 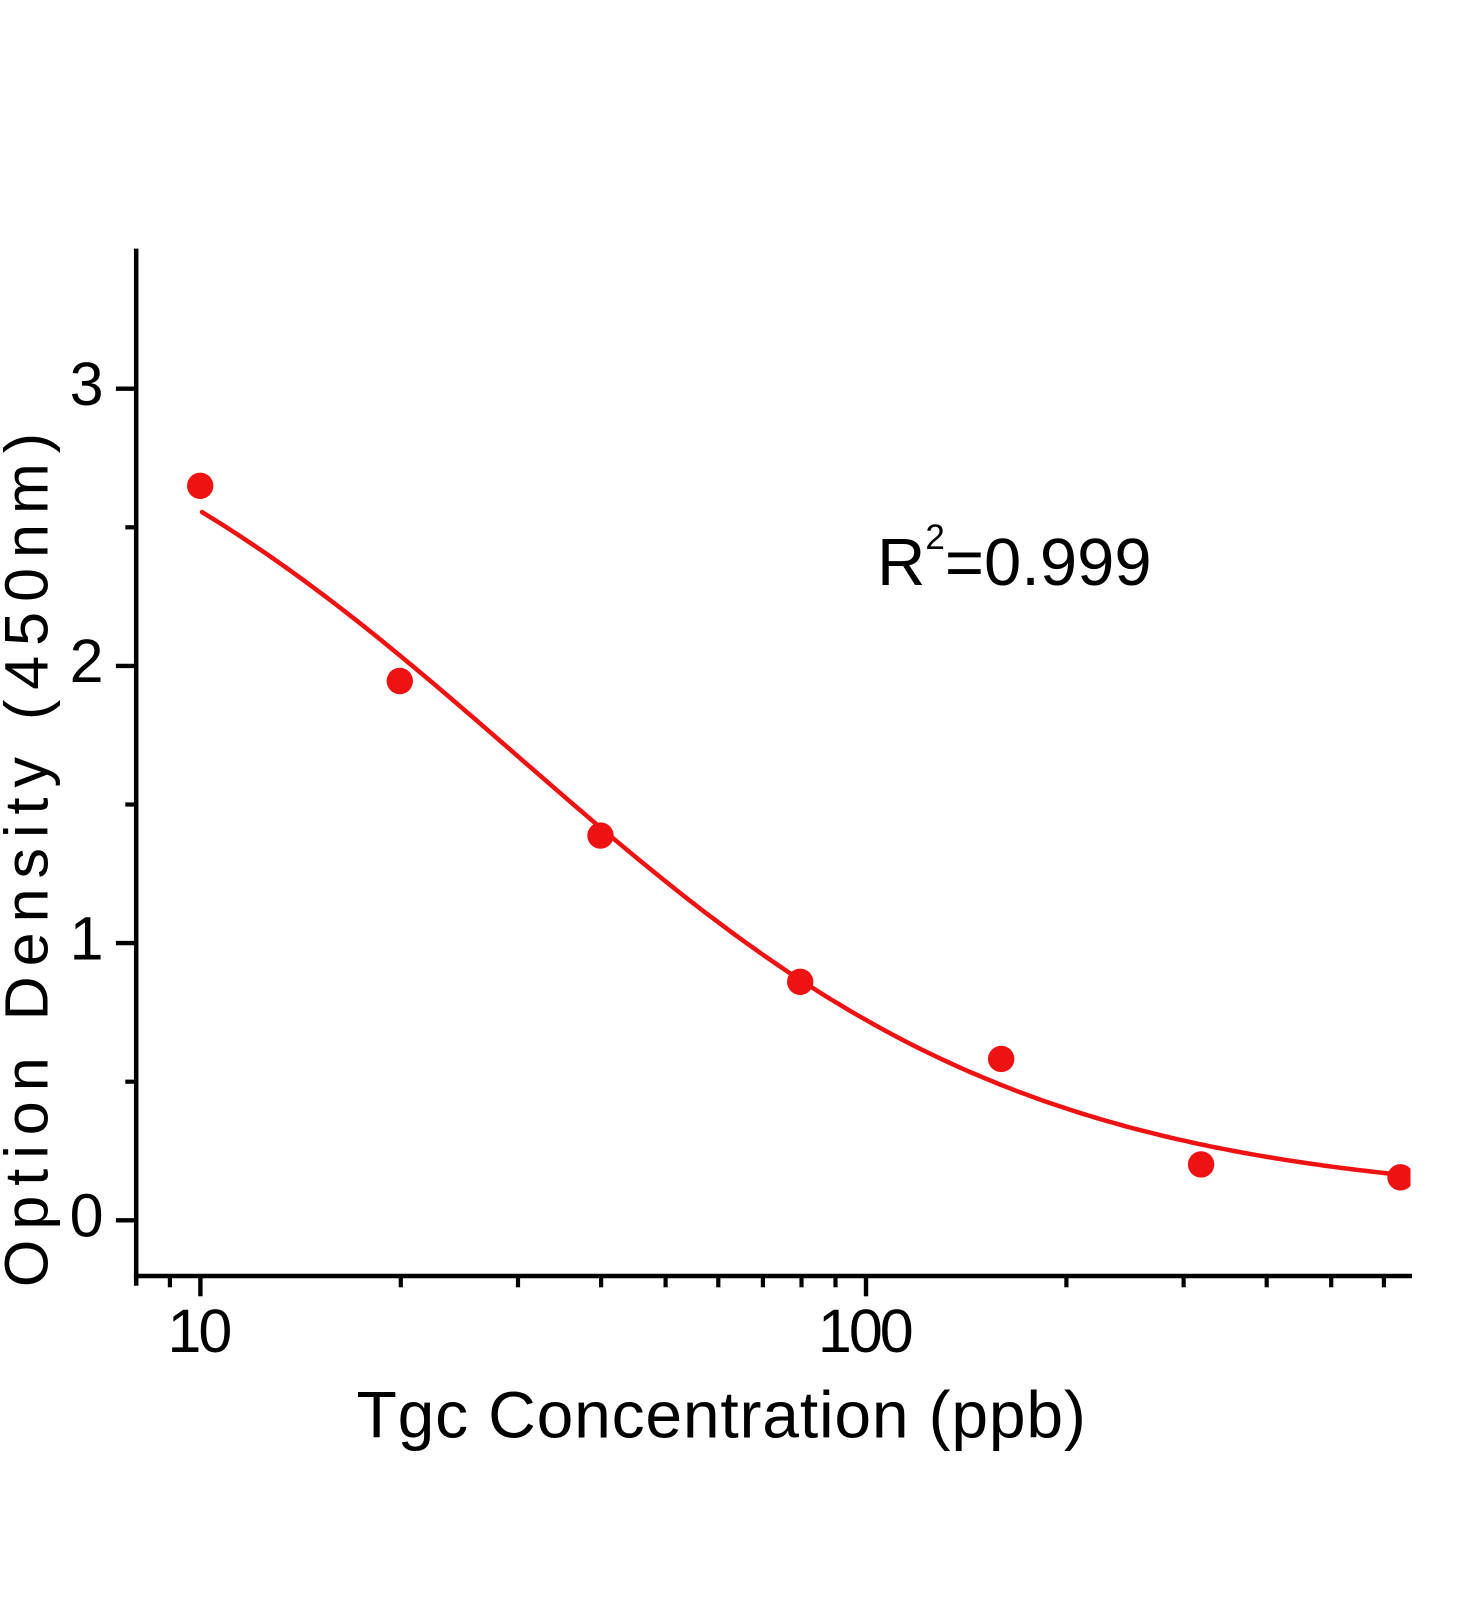 What do you see at coordinates (1014, 559) in the screenshot?
I see `svg-text: R2=0.999` at bounding box center [1014, 559].